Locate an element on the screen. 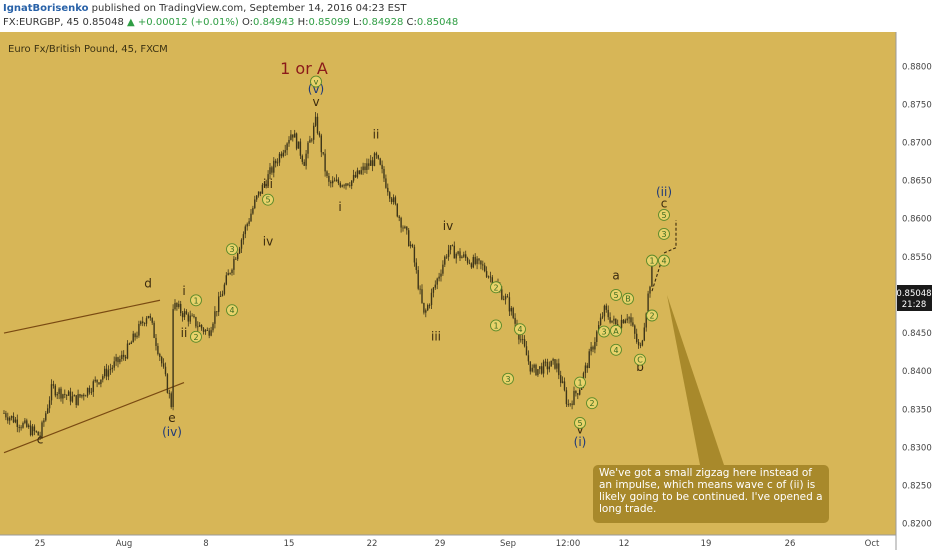  channel-lines is located at coordinates (94, 376).